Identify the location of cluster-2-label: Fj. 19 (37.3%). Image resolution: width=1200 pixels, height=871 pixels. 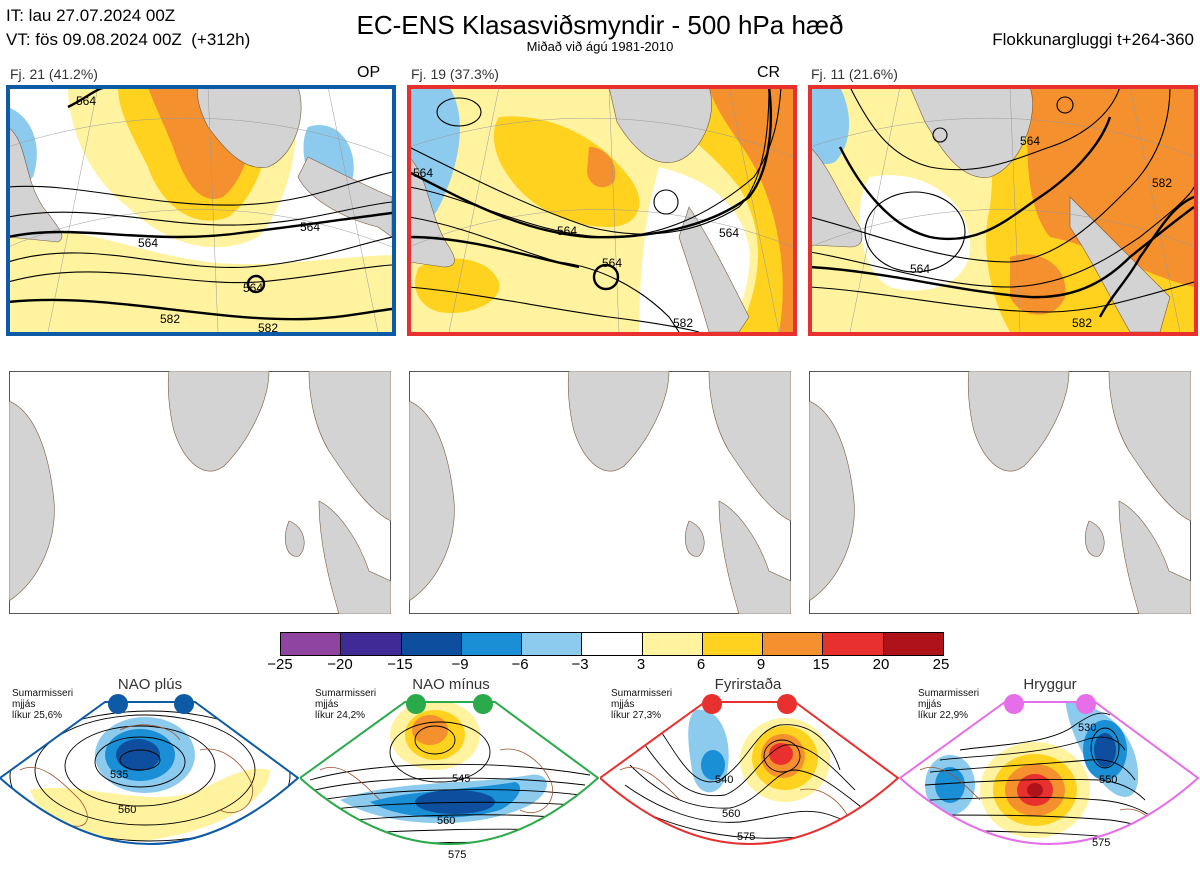
(455, 74).